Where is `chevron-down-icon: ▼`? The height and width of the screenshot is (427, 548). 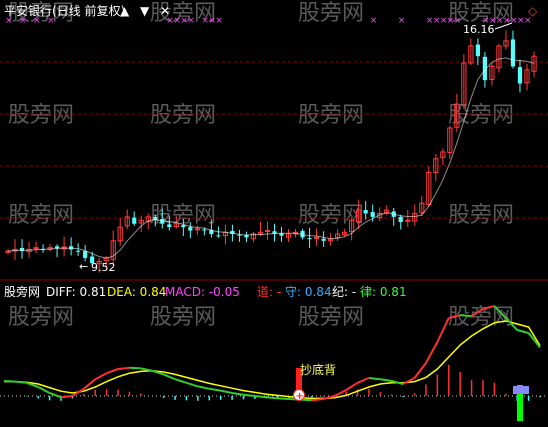 chevron-down-icon: ▼ is located at coordinates (145, 11).